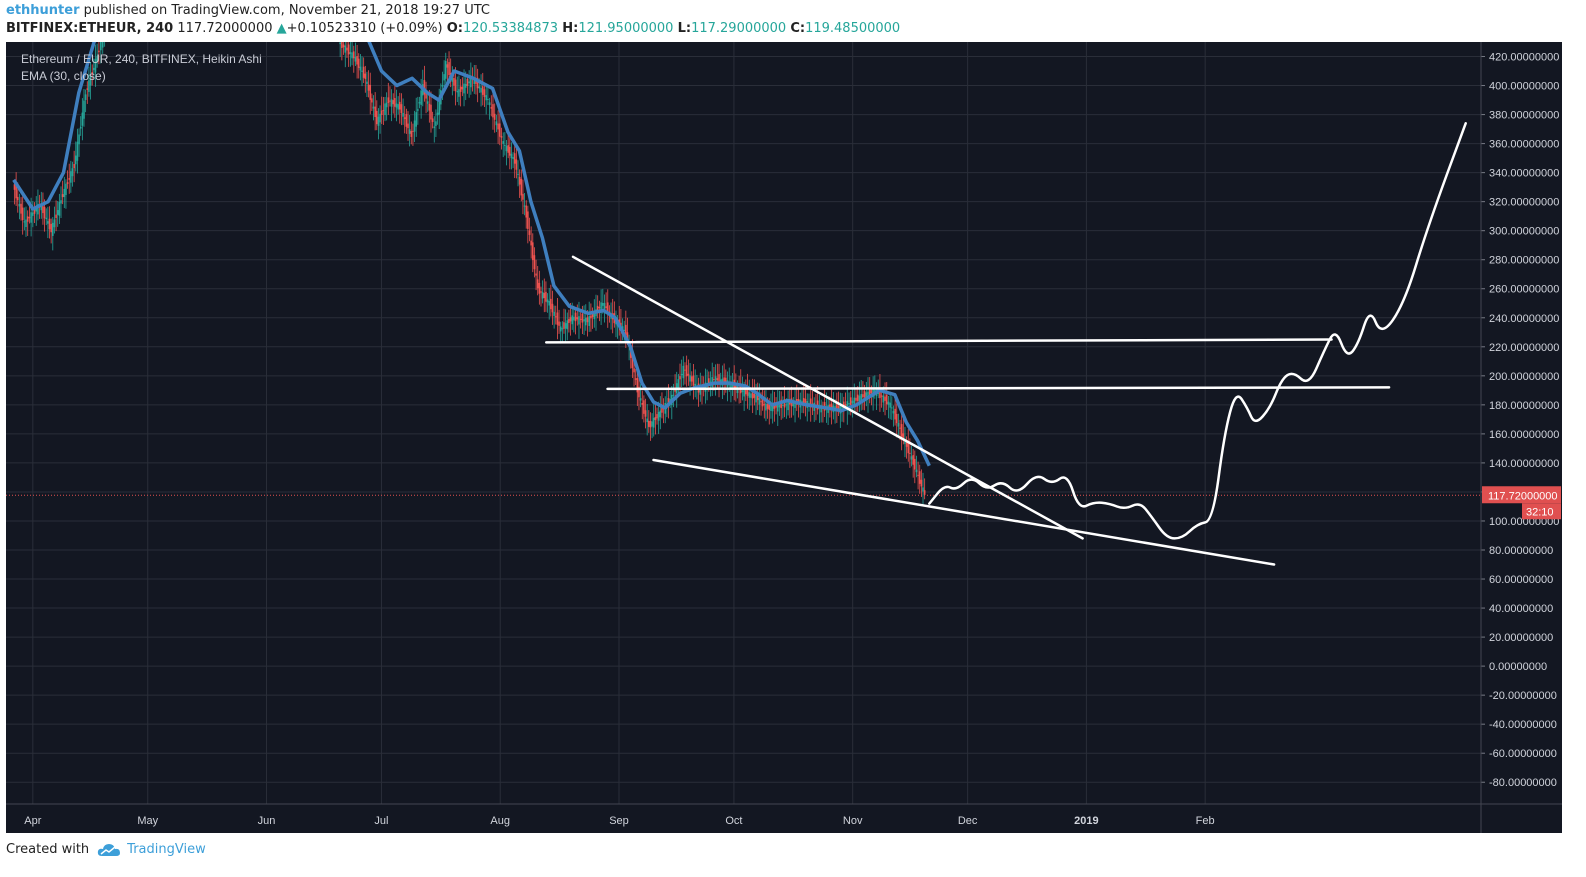  What do you see at coordinates (381, 821) in the screenshot?
I see `x-tick-label: Jul` at bounding box center [381, 821].